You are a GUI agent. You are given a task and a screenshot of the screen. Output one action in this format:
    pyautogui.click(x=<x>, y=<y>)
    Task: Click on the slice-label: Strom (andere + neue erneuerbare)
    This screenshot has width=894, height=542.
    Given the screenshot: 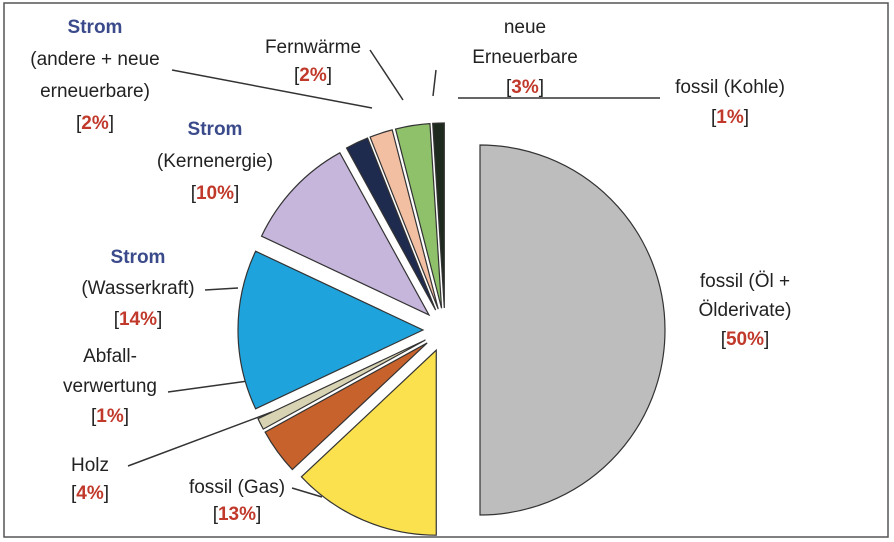 What is the action you would take?
    pyautogui.click(x=94, y=59)
    